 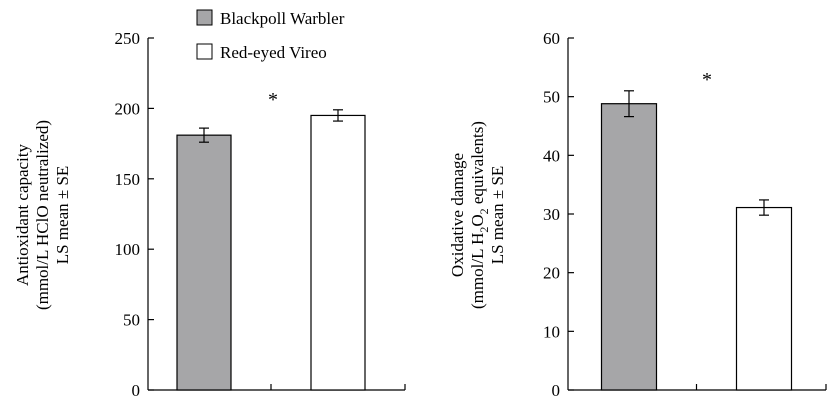 I want to click on y-tick-label: 60, so click(x=551, y=38).